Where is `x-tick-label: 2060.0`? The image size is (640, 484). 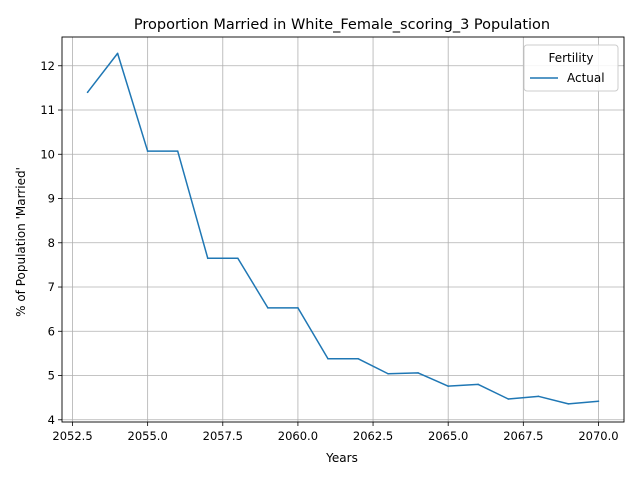
x-tick-label: 2060.0 is located at coordinates (298, 436).